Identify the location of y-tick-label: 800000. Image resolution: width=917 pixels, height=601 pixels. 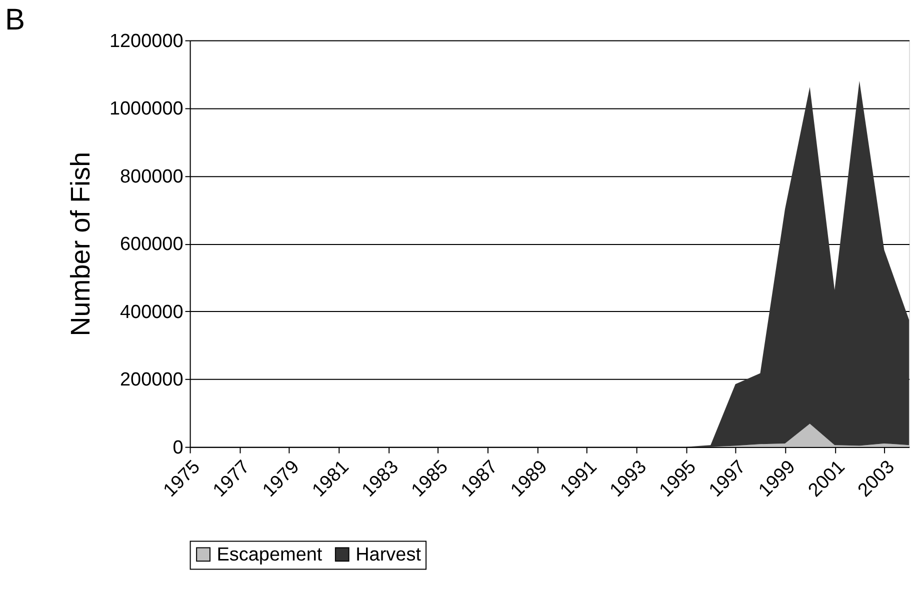
(152, 177).